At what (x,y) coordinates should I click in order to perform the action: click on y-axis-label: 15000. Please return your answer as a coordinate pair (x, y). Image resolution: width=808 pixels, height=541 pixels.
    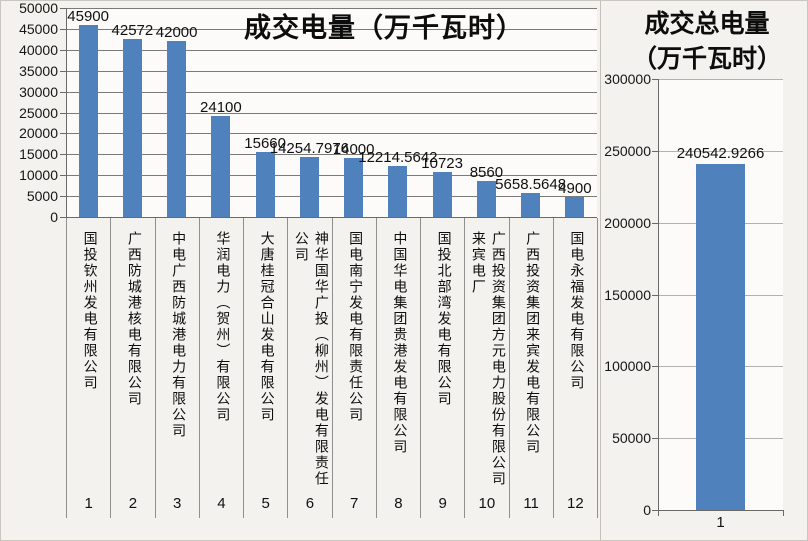
    Looking at the image, I should click on (38, 154).